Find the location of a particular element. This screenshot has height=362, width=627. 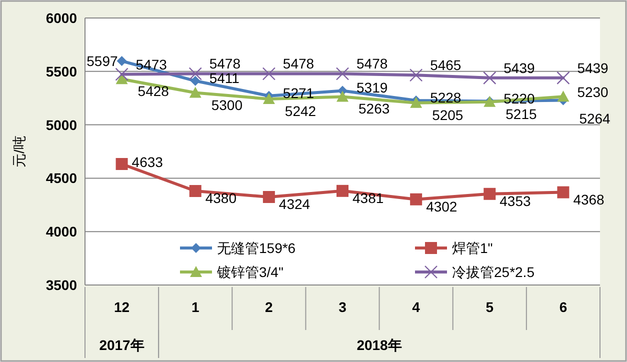

data-label: 4353 is located at coordinates (515, 200).